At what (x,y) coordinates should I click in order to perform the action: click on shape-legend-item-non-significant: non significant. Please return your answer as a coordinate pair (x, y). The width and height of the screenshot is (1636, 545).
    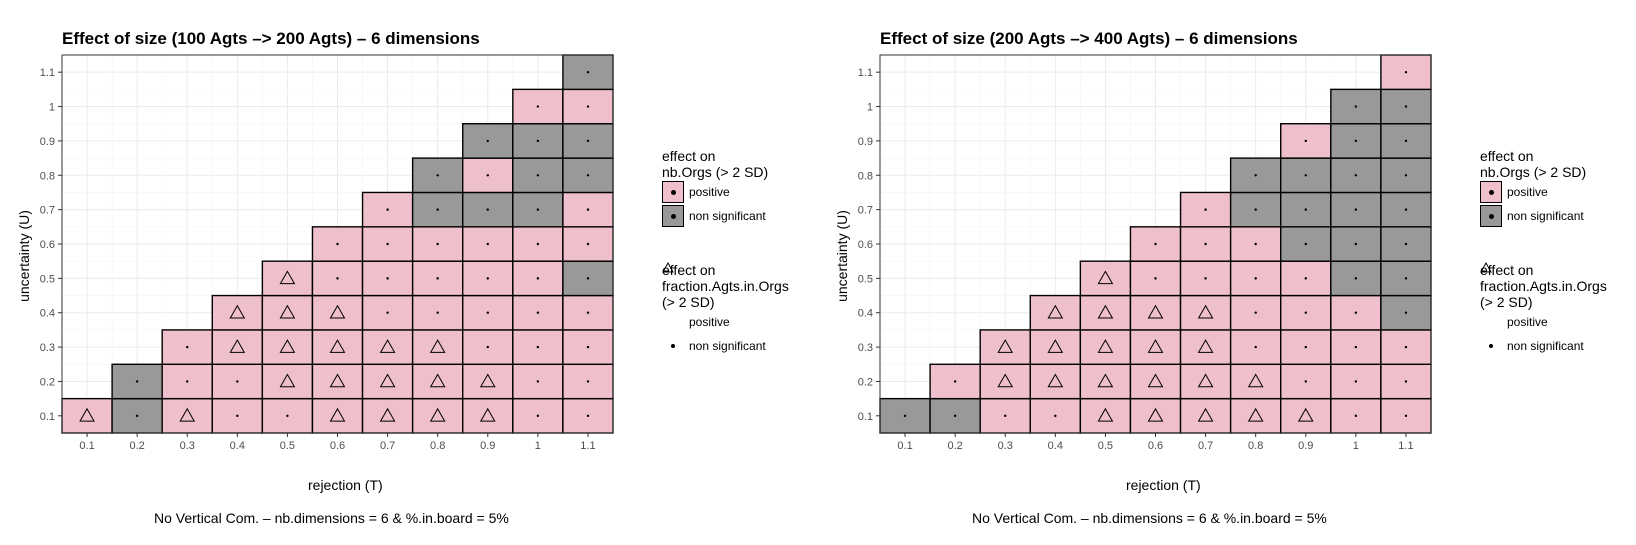
    Looking at the image, I should click on (1543, 346).